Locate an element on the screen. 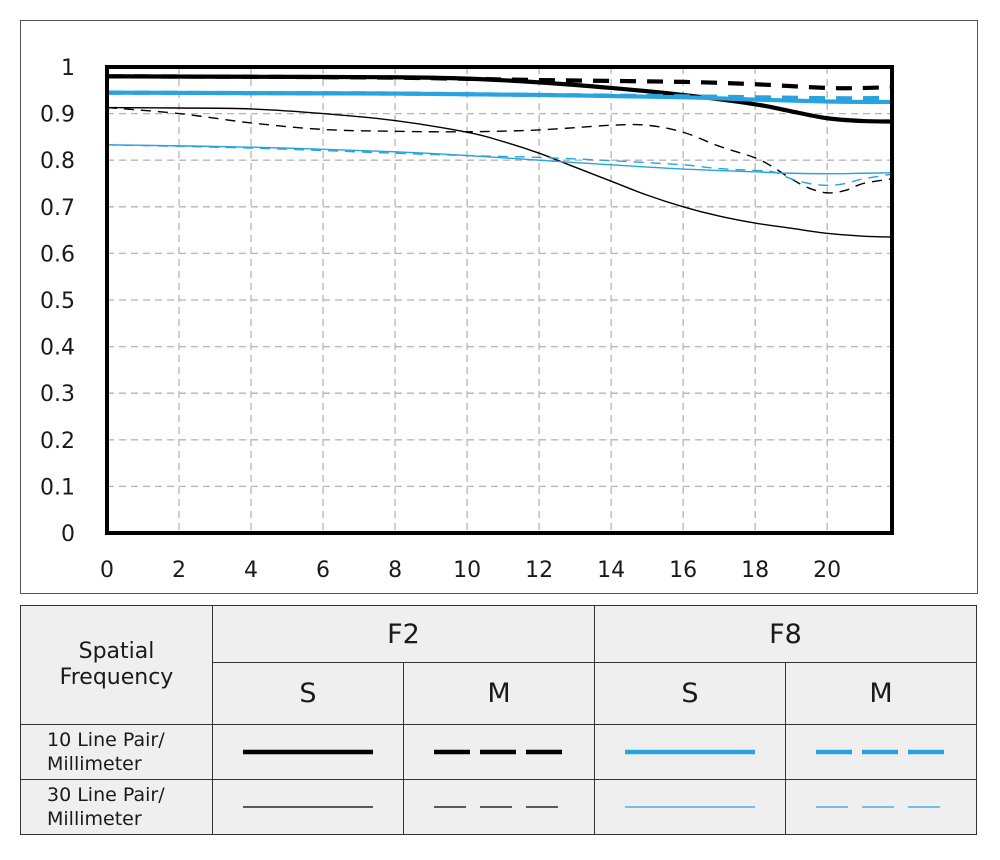 The image size is (1000, 860). y-tick-label: 0.2 is located at coordinates (57, 441).